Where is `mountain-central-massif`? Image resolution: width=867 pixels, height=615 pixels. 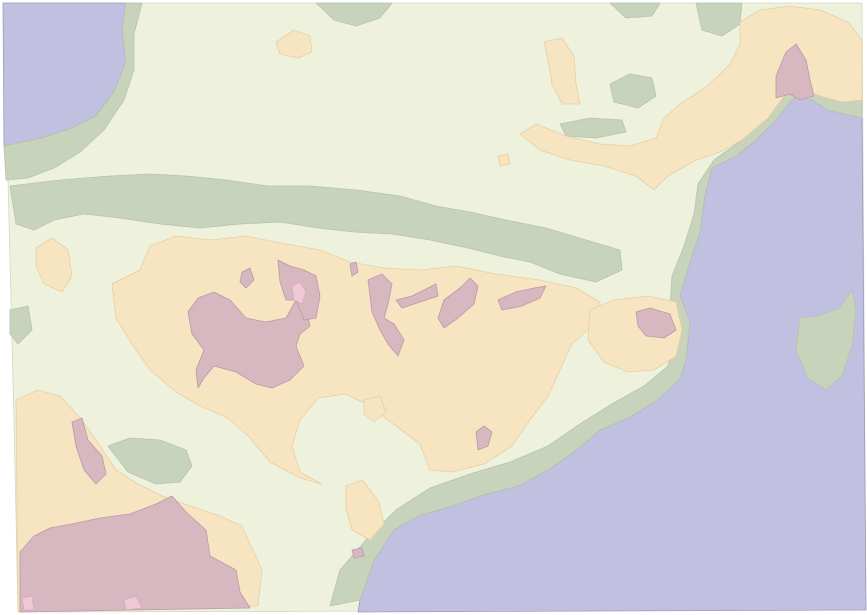
mountain-central-massif is located at coordinates (249, 340).